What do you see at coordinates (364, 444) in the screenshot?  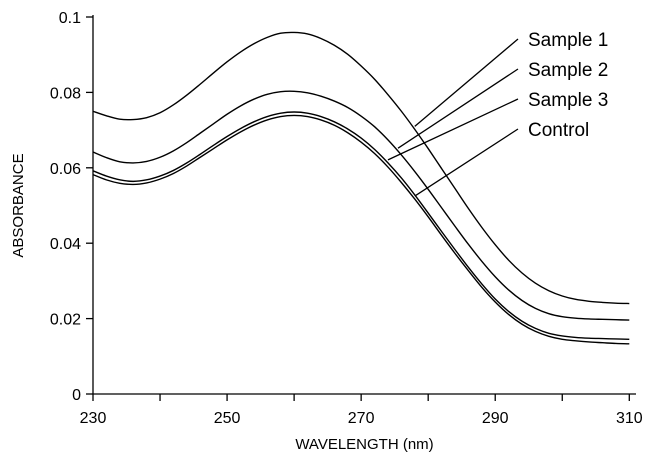 I see `x-axis-title: WAVELENGTH (nm)` at bounding box center [364, 444].